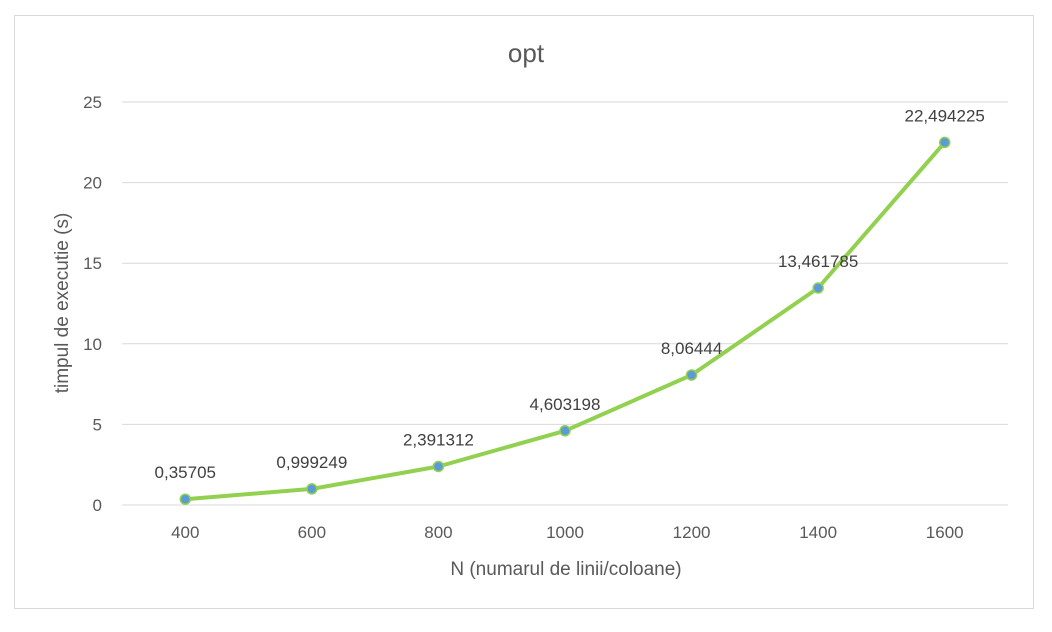 This screenshot has height=632, width=1052. What do you see at coordinates (185, 472) in the screenshot?
I see `data-label: 0,35705` at bounding box center [185, 472].